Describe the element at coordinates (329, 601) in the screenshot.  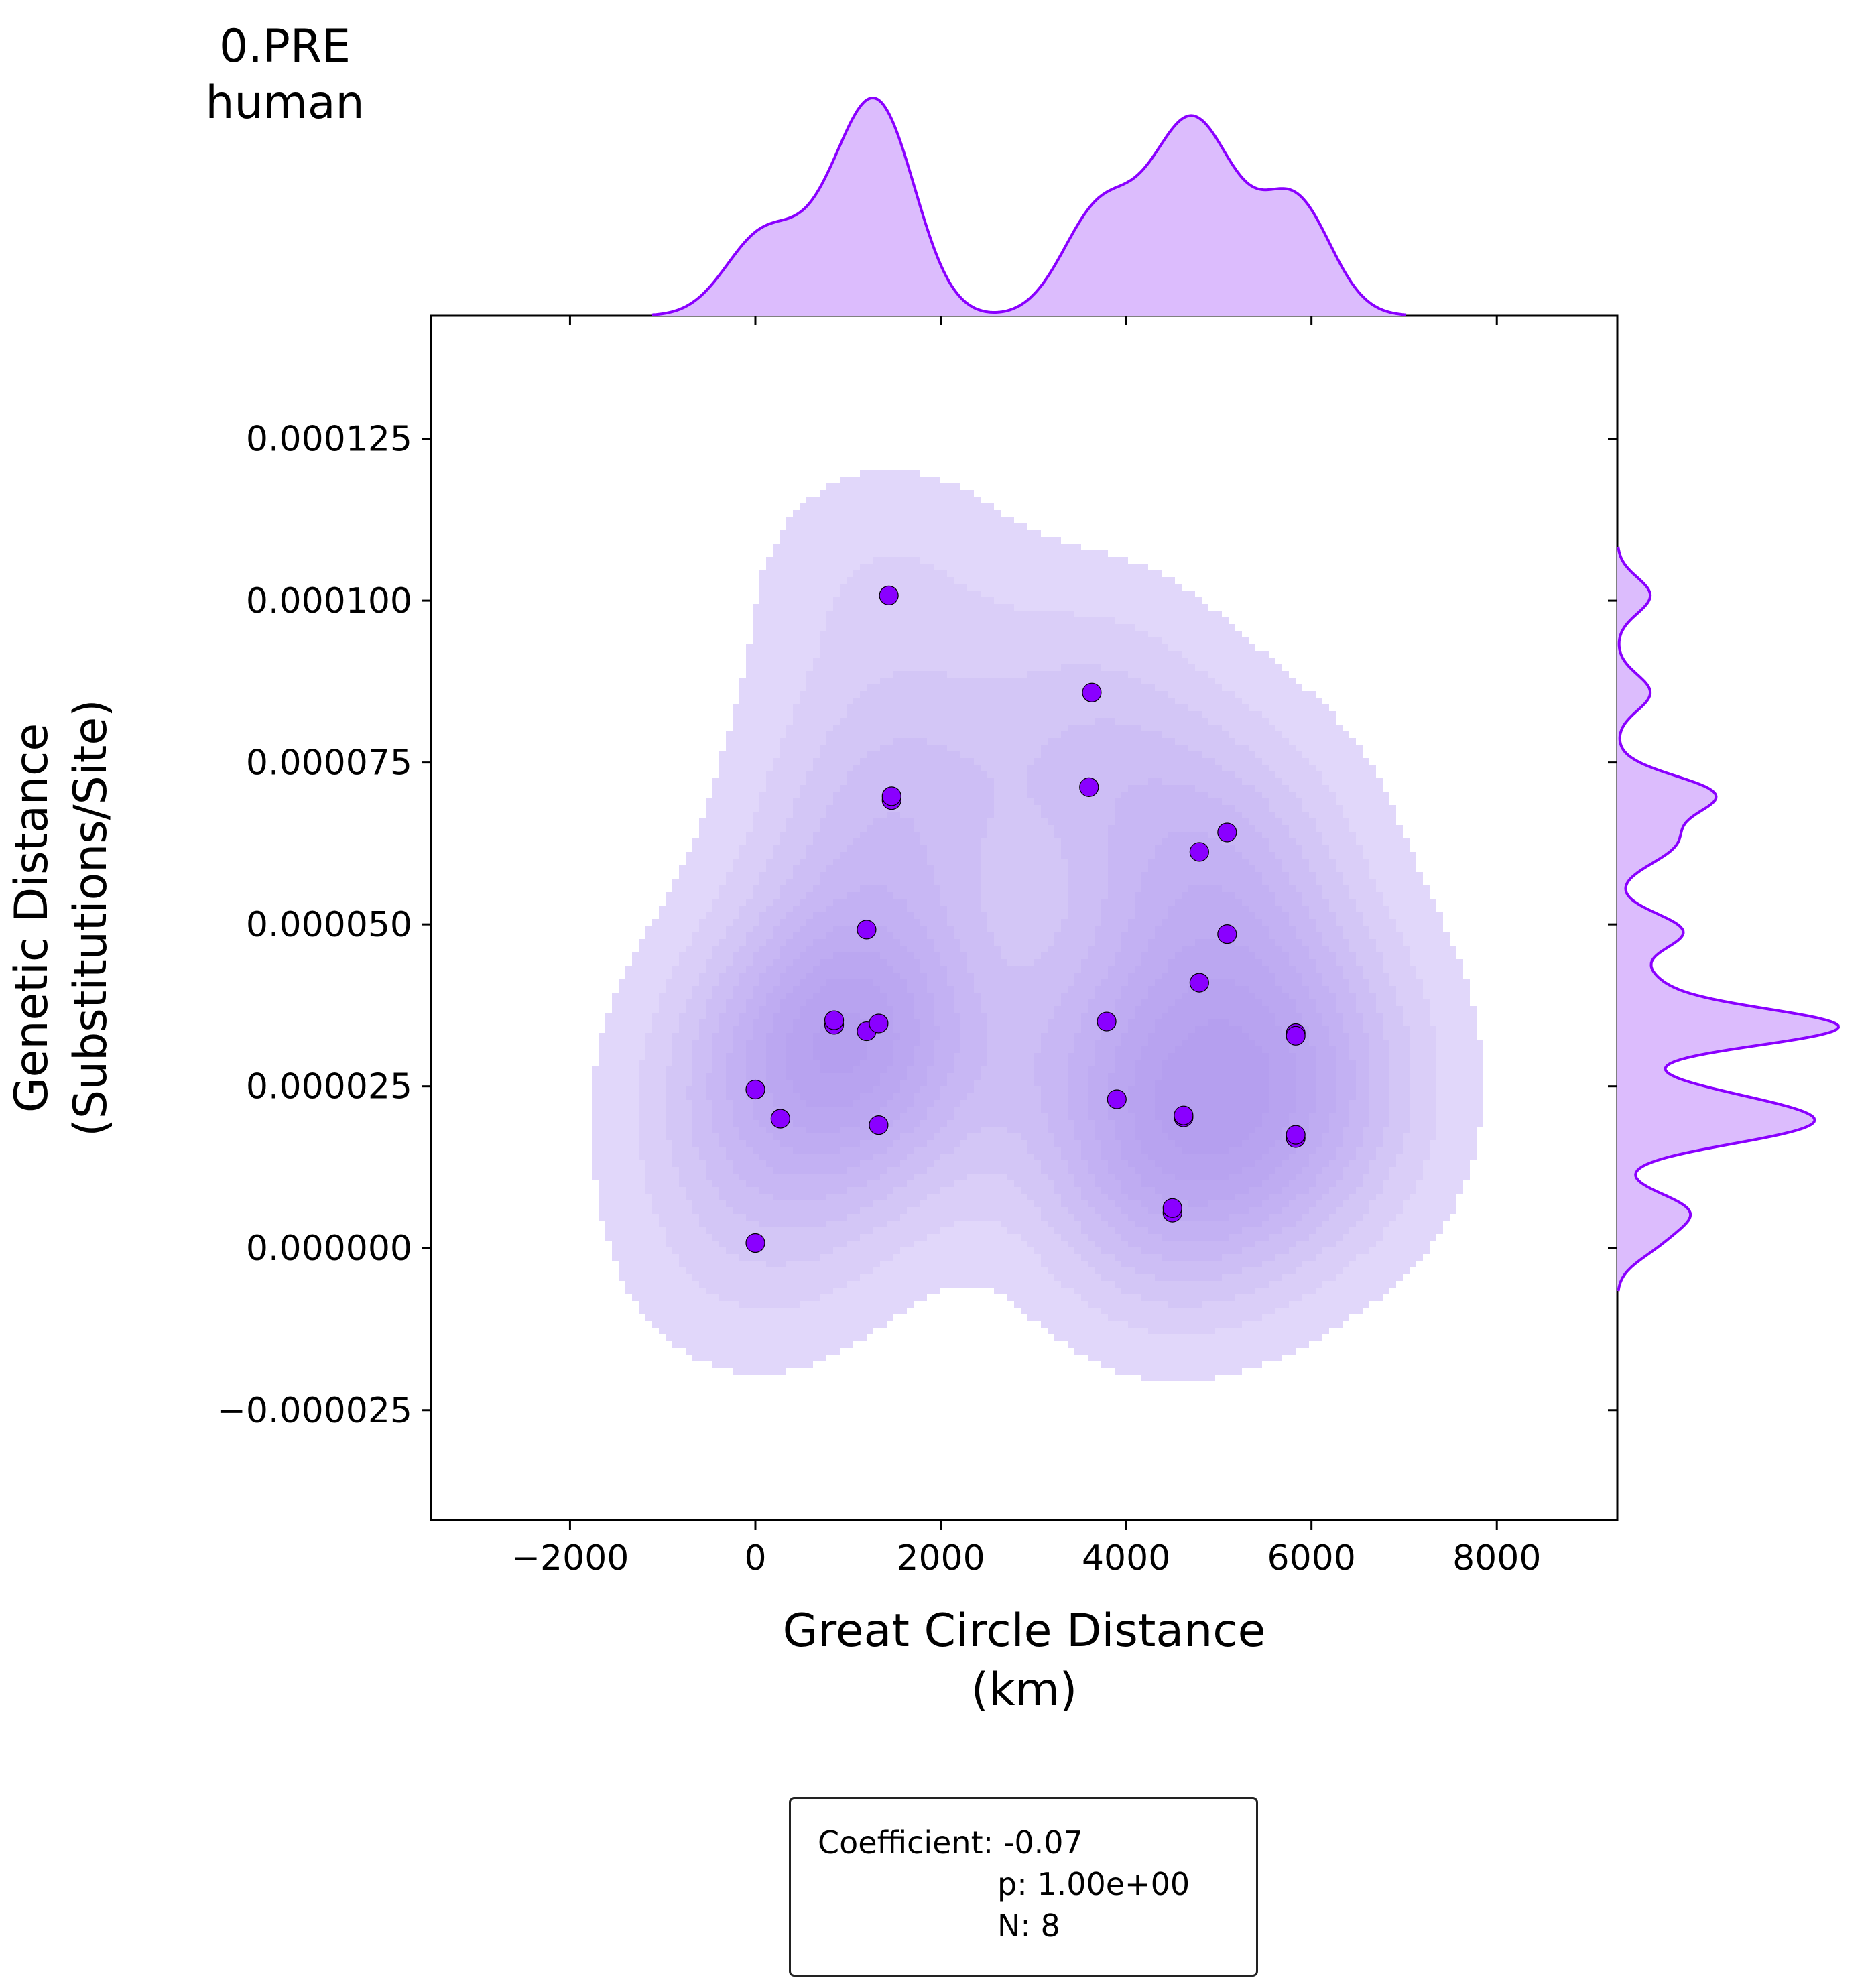
I see `y-tick-label-5: 0.000100` at that location.